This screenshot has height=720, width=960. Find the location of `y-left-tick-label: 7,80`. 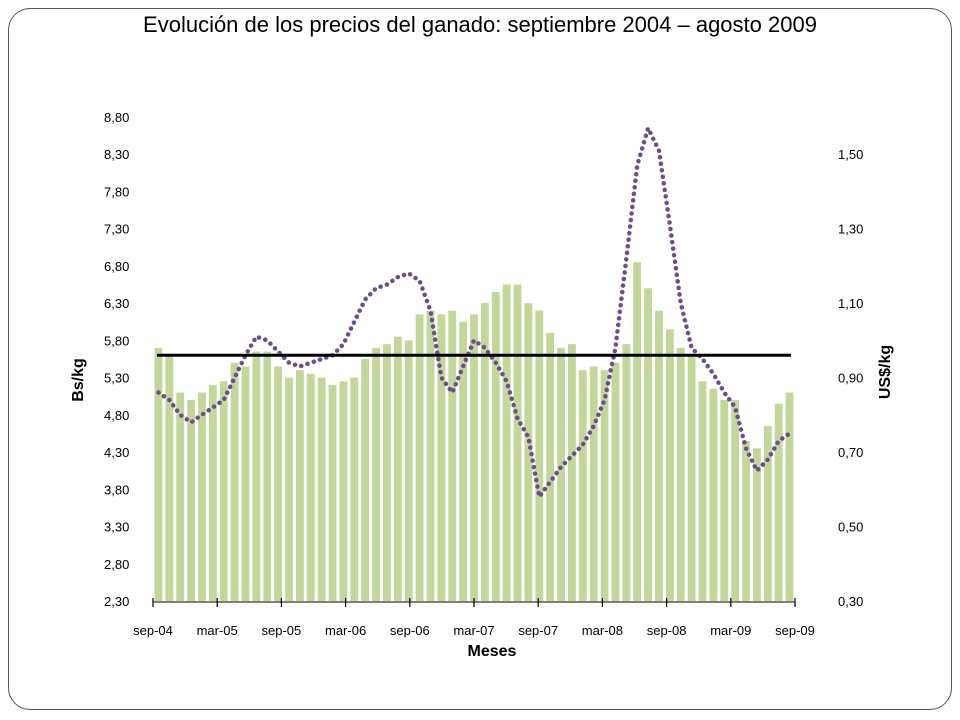

y-left-tick-label: 7,80 is located at coordinates (116, 191).